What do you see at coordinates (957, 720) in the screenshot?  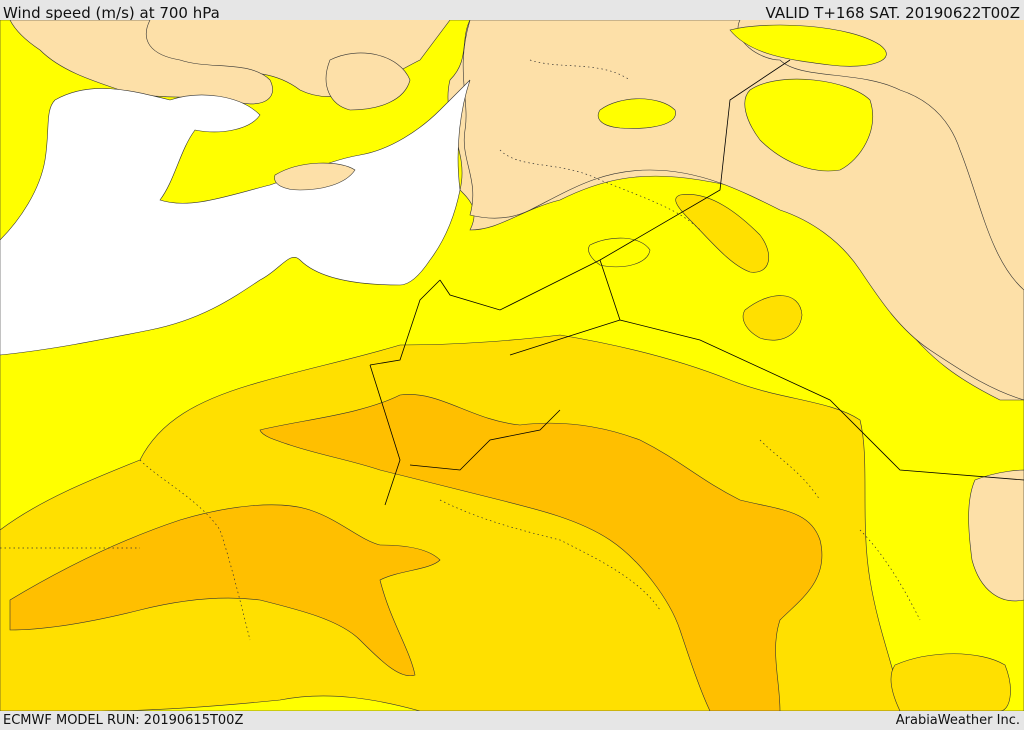 I see `credit-label: ArabiaWeather Inc.` at bounding box center [957, 720].